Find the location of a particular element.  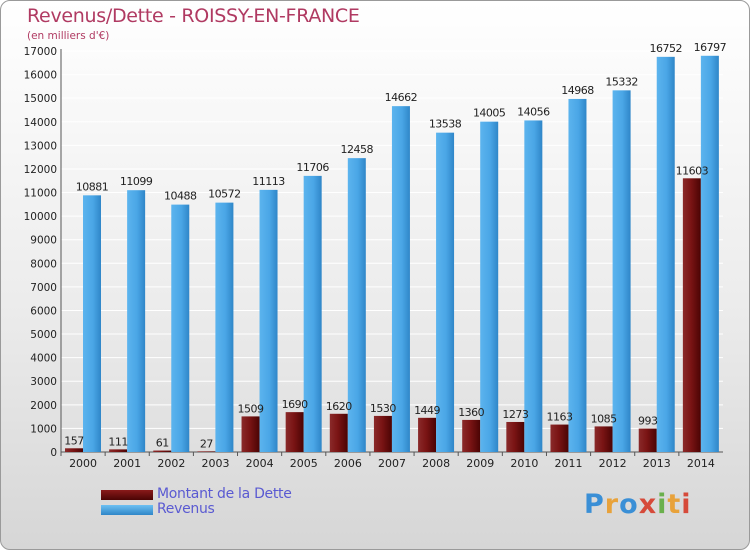

x-tick-label: 2004 is located at coordinates (260, 463).